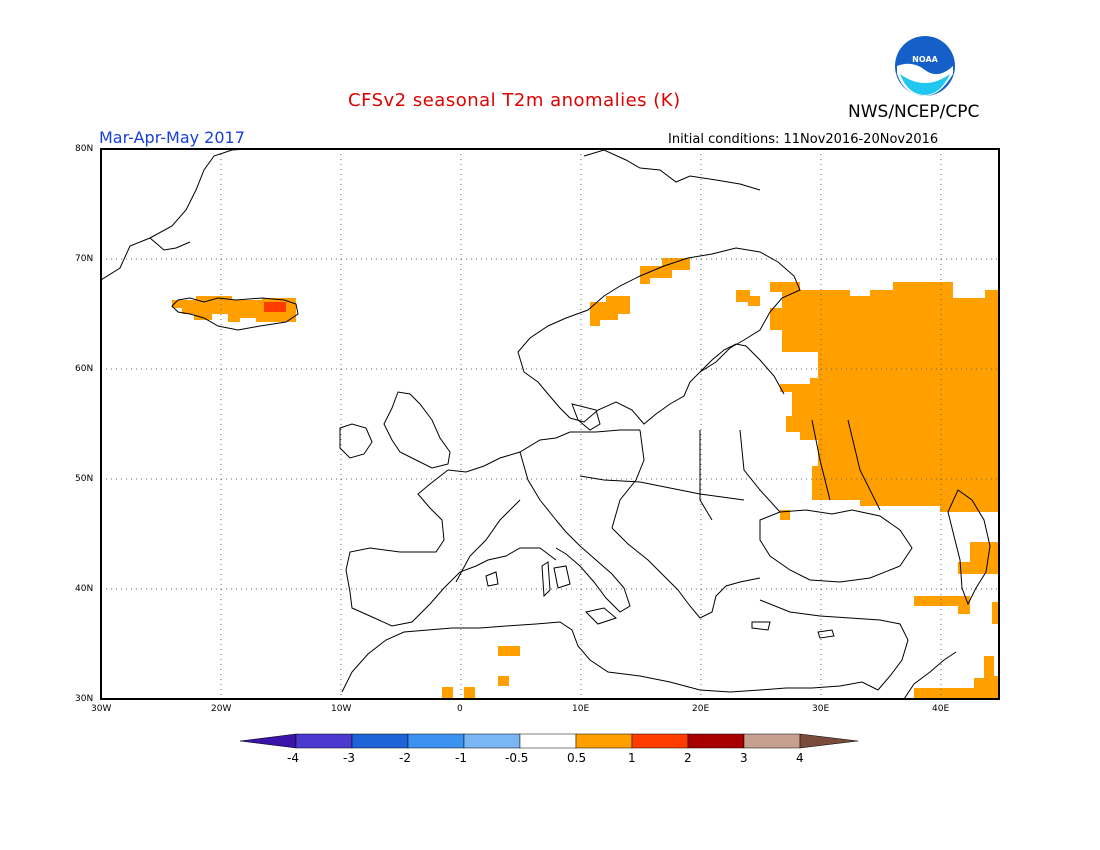 The height and width of the screenshot is (850, 1100). Describe the element at coordinates (549, 741) in the screenshot. I see `colorbar` at that location.